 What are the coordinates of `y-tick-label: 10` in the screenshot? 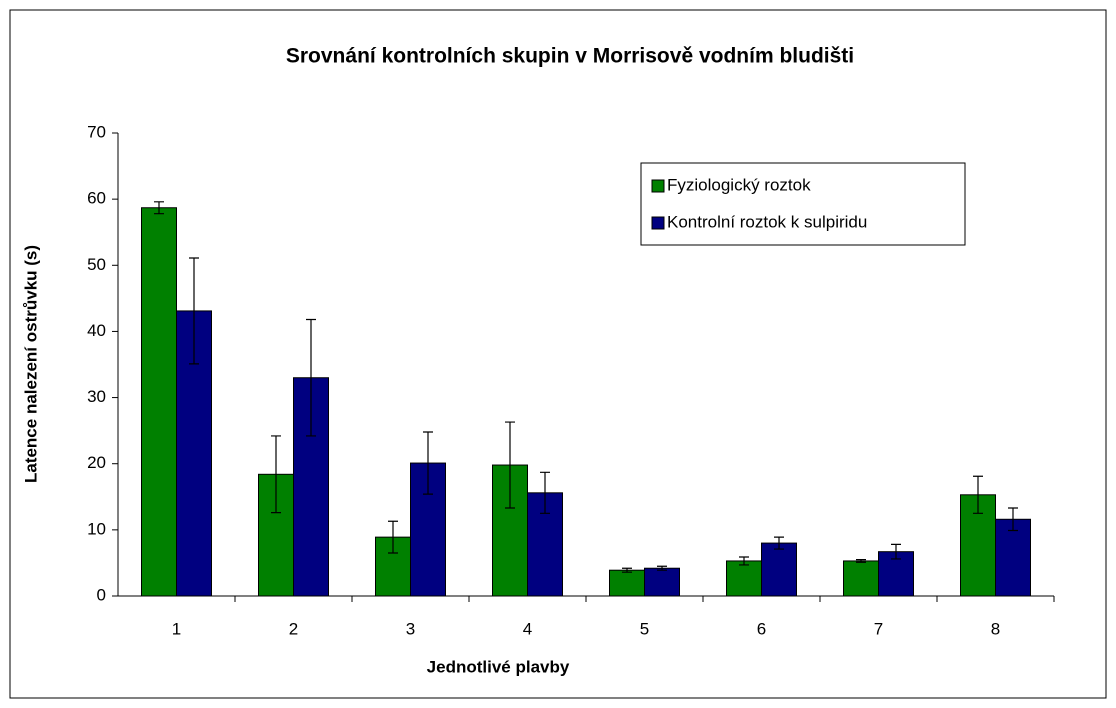 It's located at (96, 528).